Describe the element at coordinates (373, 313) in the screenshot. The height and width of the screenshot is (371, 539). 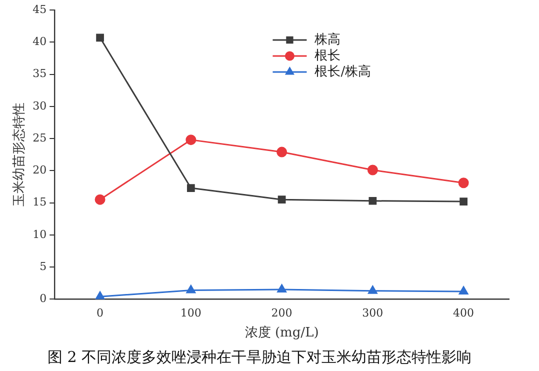
I see `x-tick-label: 300` at that location.